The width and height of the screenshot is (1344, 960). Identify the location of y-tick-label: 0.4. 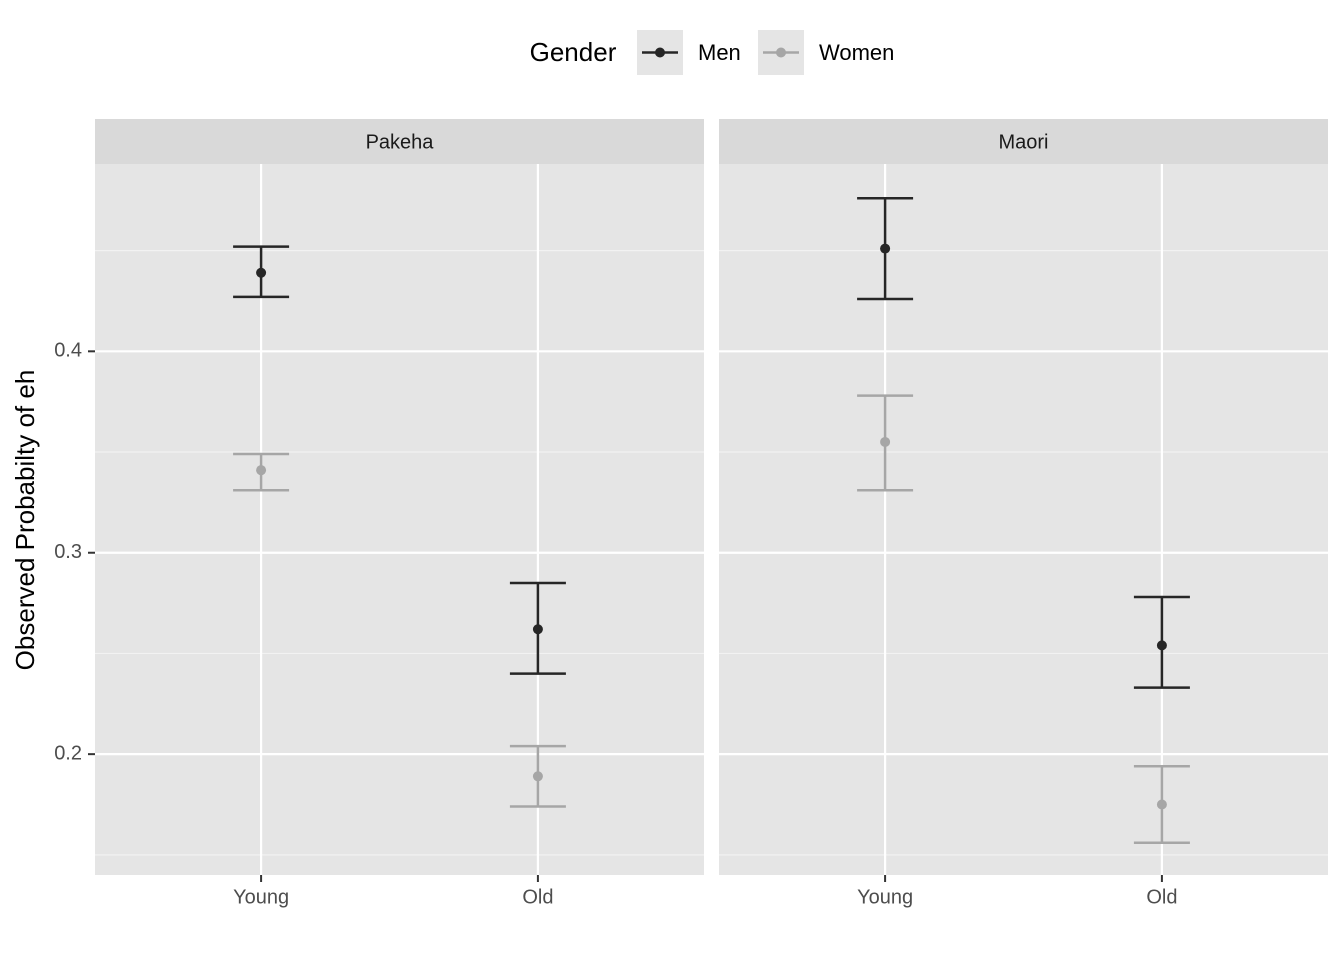
(68, 351).